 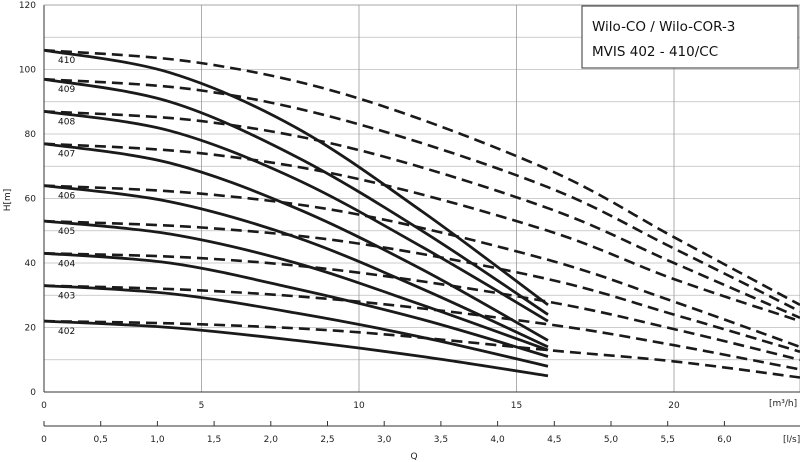 I want to click on title-box-border, so click(x=690, y=37).